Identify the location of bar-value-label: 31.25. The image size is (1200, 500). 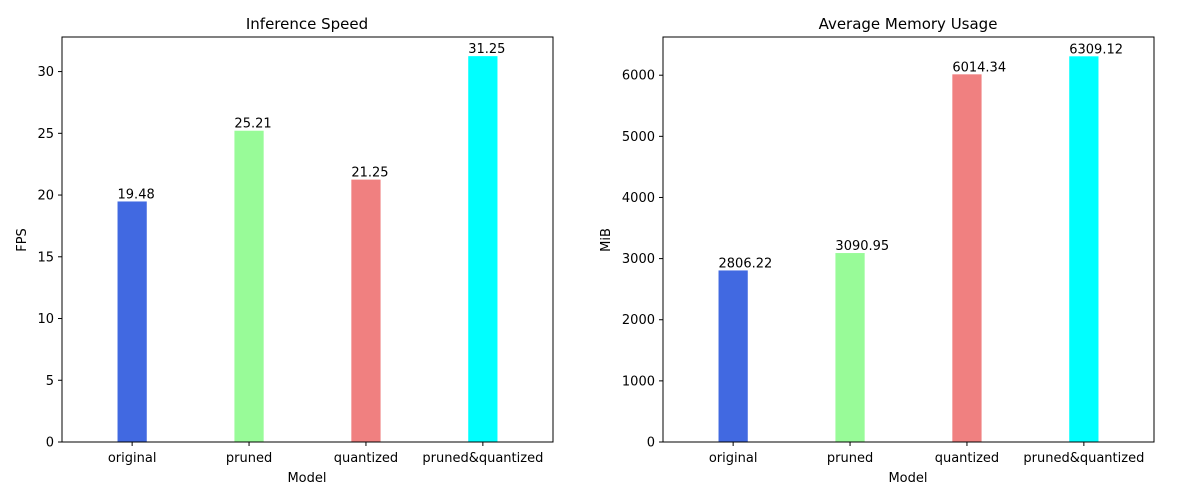
(486, 49).